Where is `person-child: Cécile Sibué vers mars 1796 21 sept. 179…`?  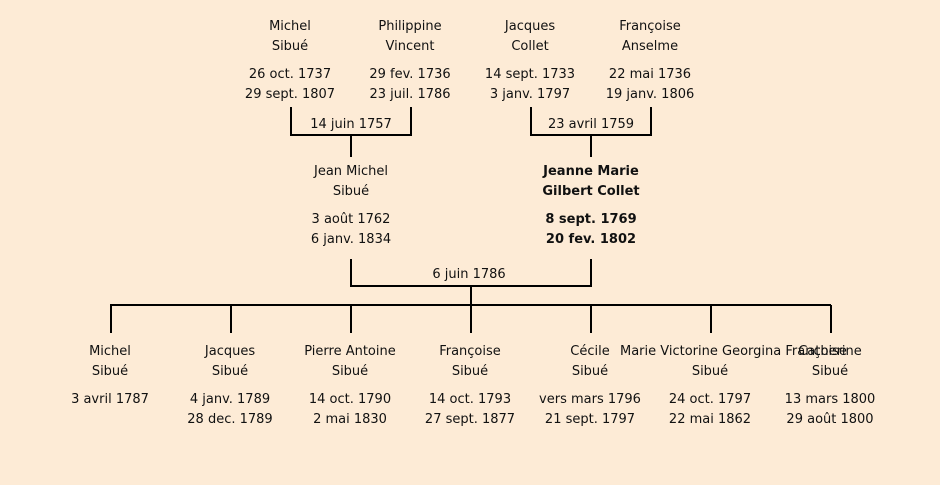 person-child: Cécile Sibué vers mars 1796 21 sept. 179… is located at coordinates (590, 386).